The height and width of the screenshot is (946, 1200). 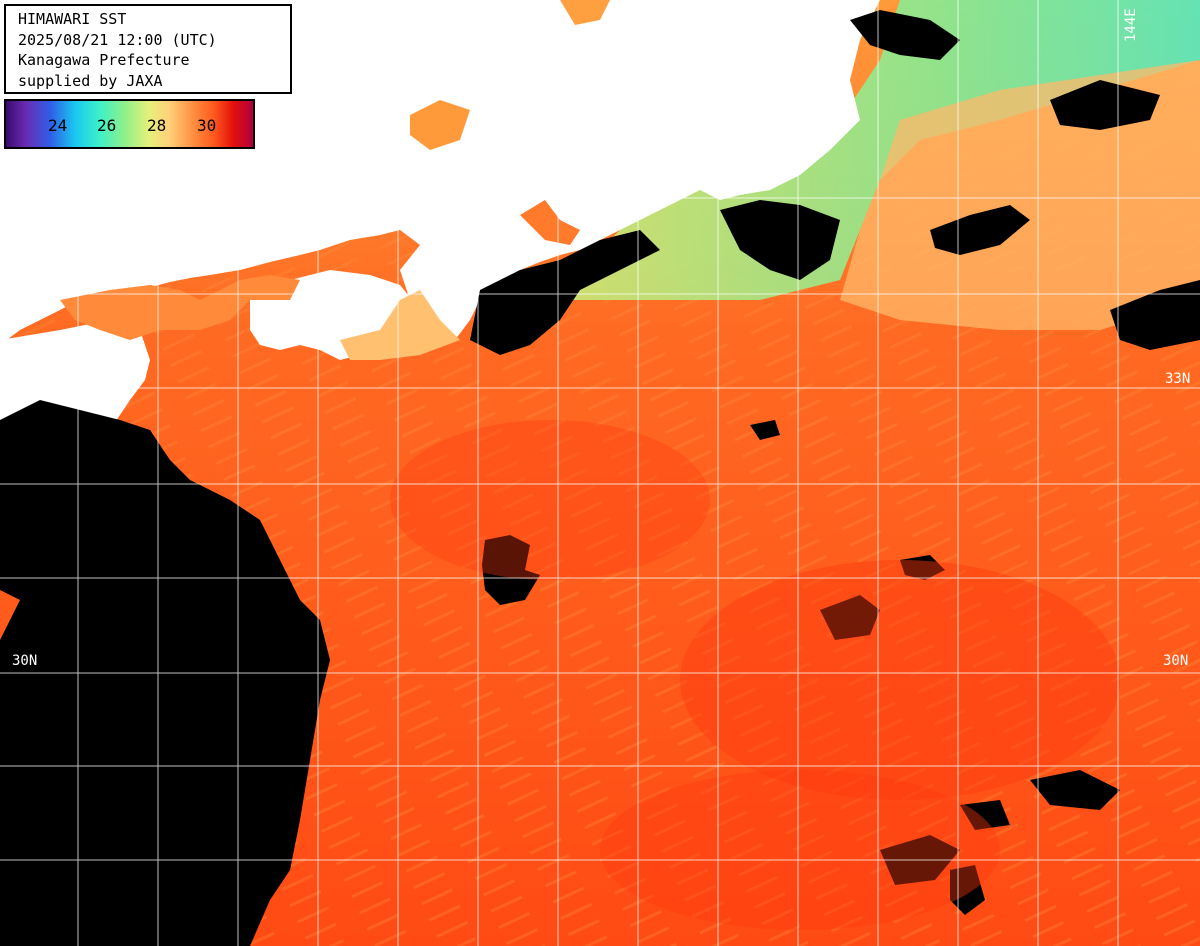 I want to click on lon-label-135e: 135E, so click(x=491, y=25).